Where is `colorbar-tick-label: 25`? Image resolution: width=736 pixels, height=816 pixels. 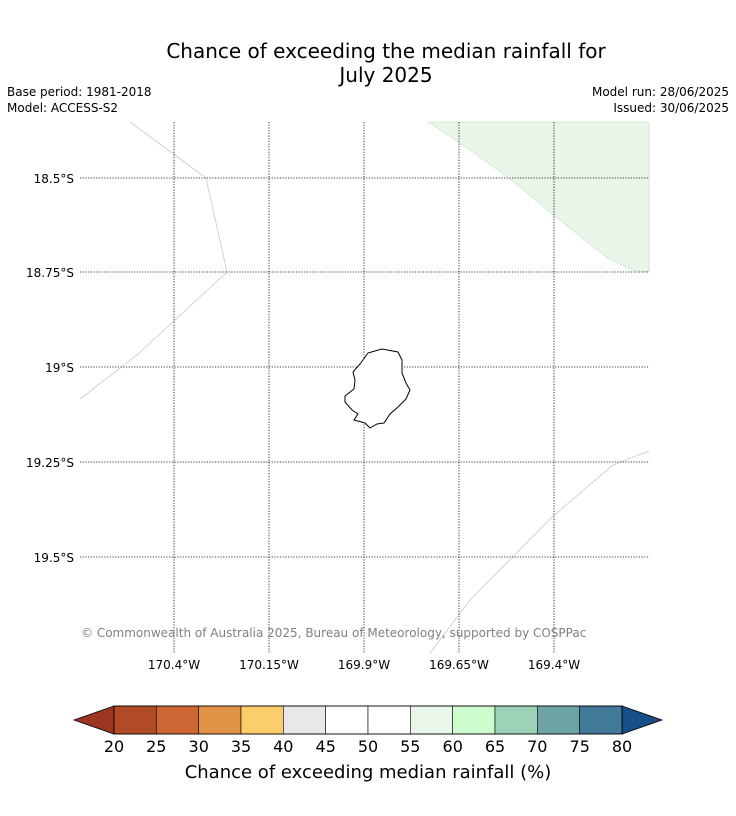
colorbar-tick-label: 25 is located at coordinates (156, 746).